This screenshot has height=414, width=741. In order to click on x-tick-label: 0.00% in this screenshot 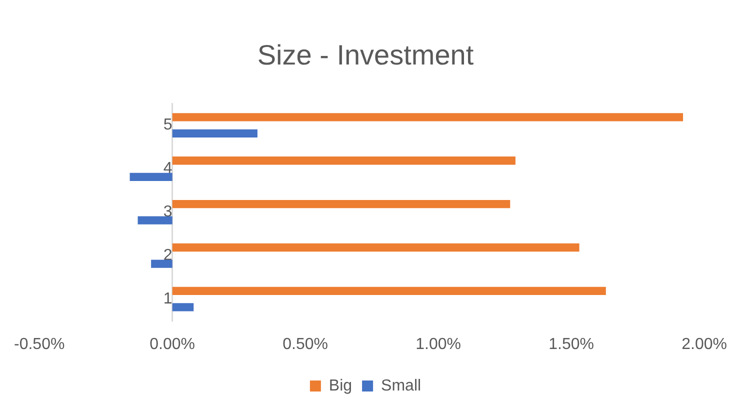, I will do `click(173, 344)`.